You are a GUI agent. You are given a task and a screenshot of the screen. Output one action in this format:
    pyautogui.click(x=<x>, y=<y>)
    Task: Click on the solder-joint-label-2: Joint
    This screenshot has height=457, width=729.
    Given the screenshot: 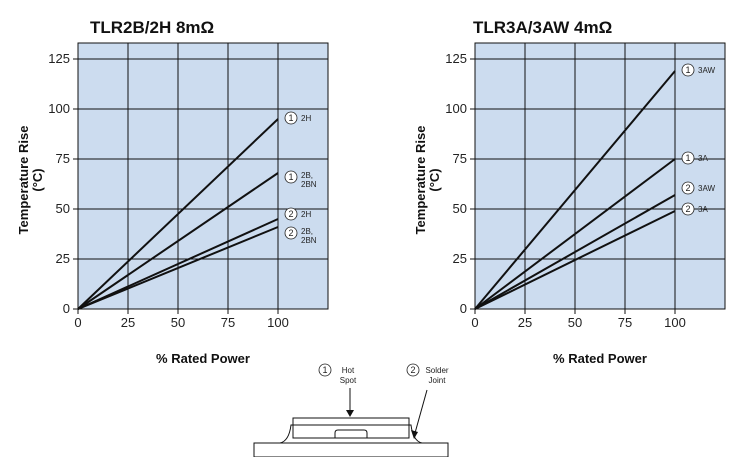 What is the action you would take?
    pyautogui.click(x=438, y=380)
    